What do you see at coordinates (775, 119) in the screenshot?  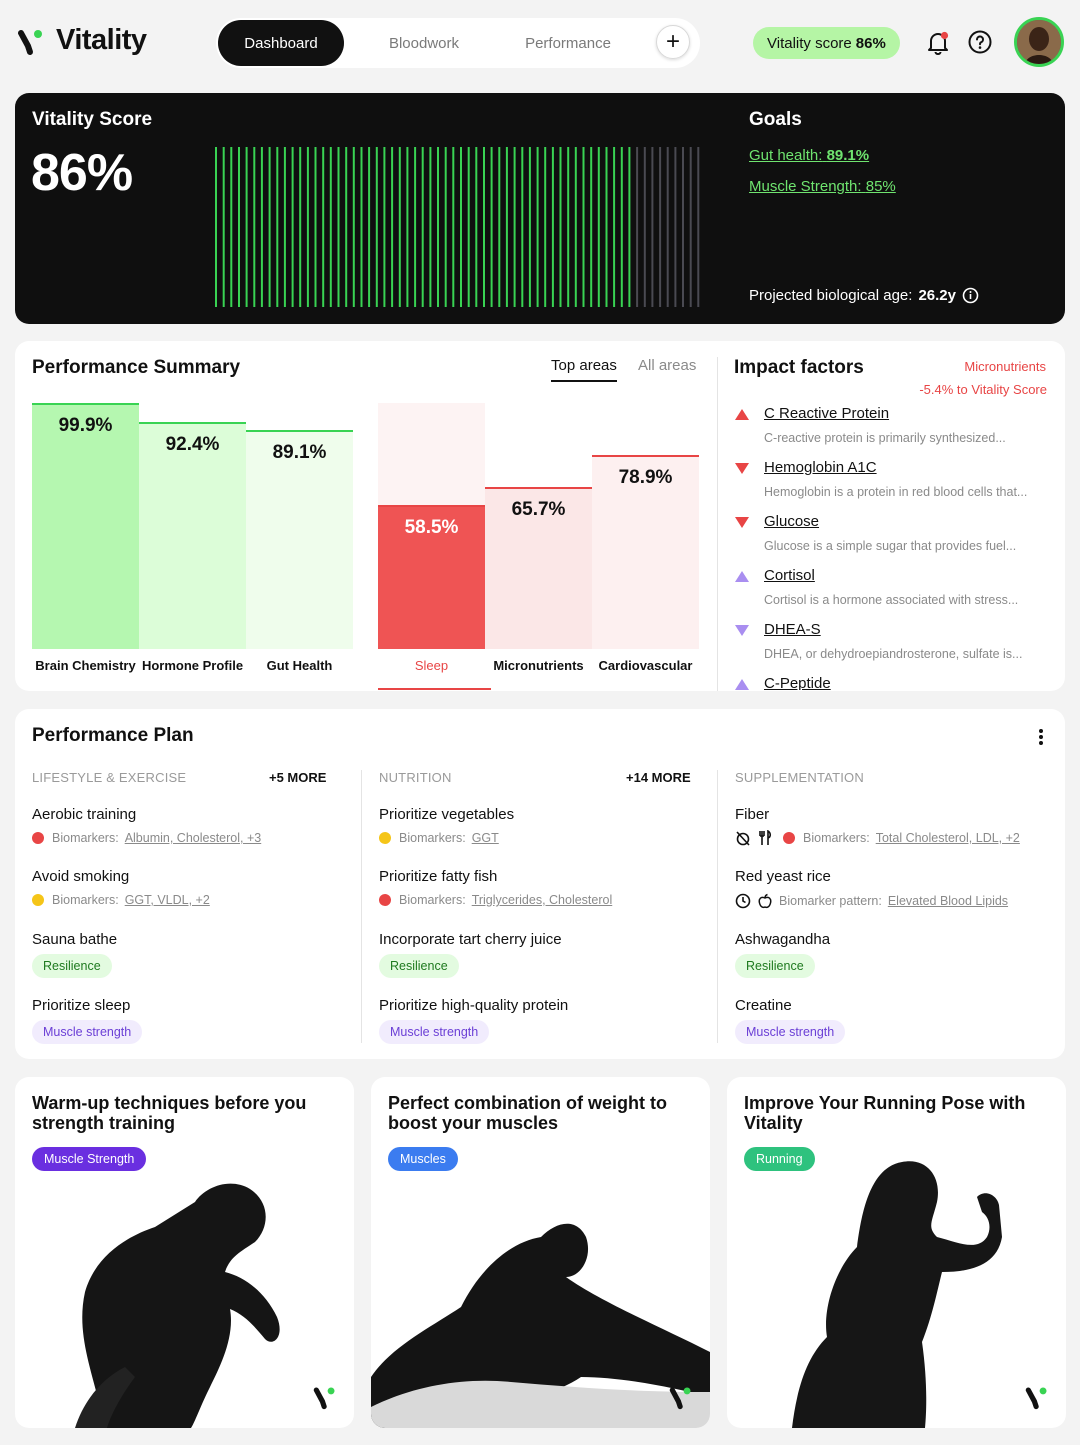 I see `goals-title: Goals` at bounding box center [775, 119].